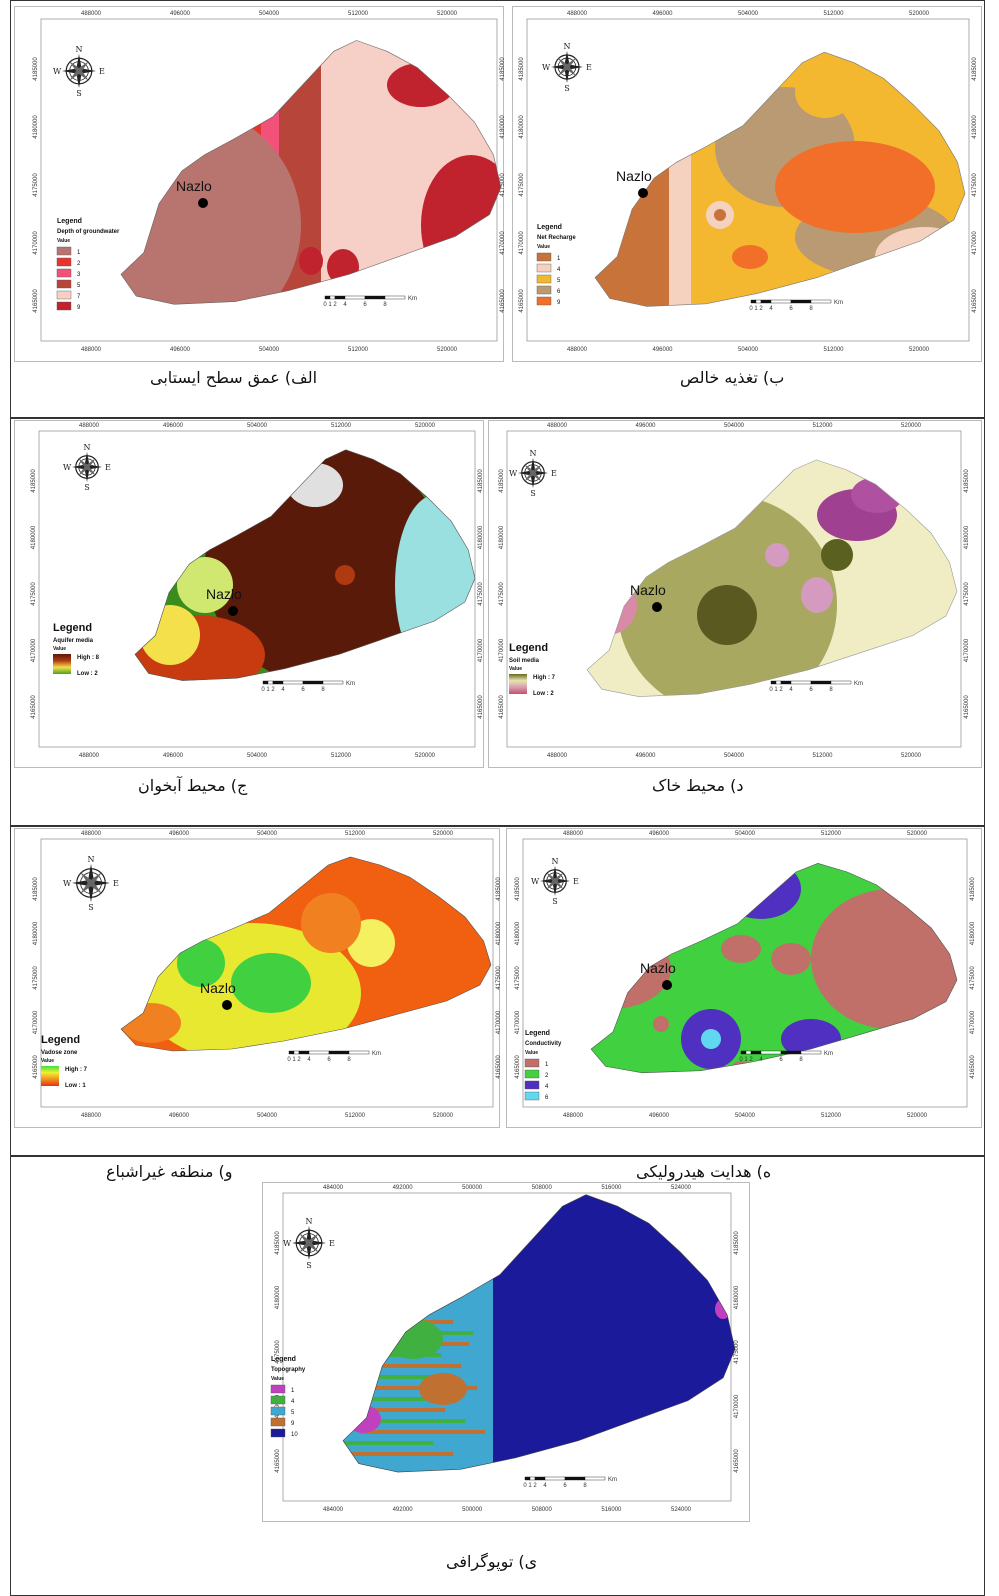 This screenshot has height=1596, width=999. I want to click on x-tick-bottom: 512000, so click(358, 350).